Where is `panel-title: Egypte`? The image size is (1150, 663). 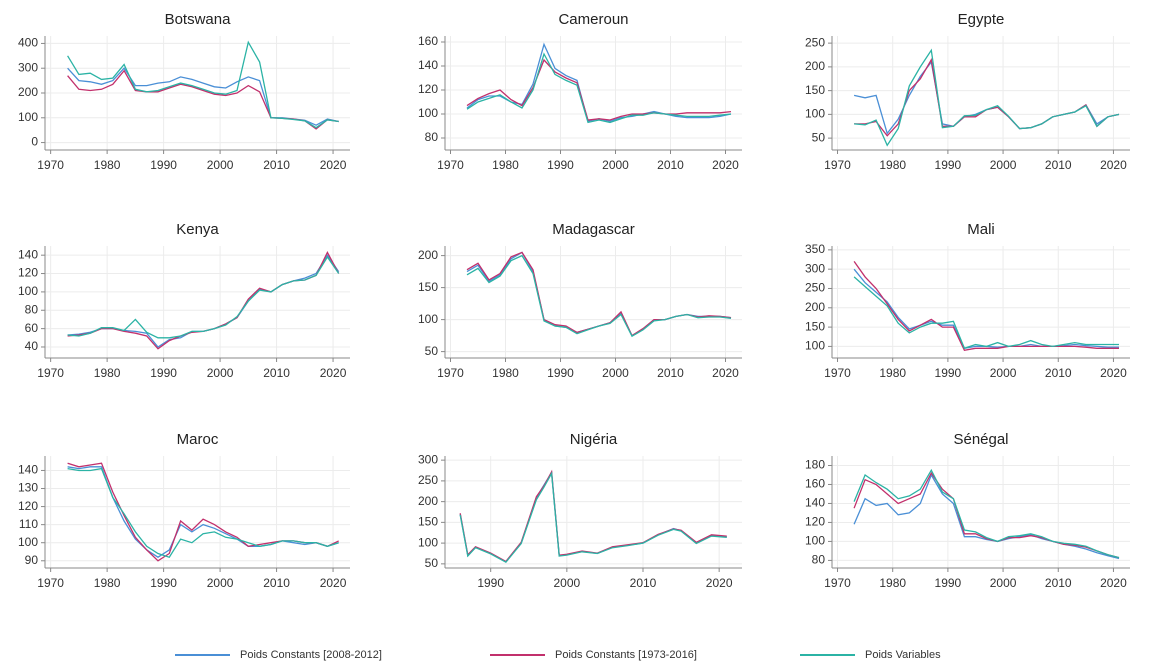 panel-title: Egypte is located at coordinates (981, 19).